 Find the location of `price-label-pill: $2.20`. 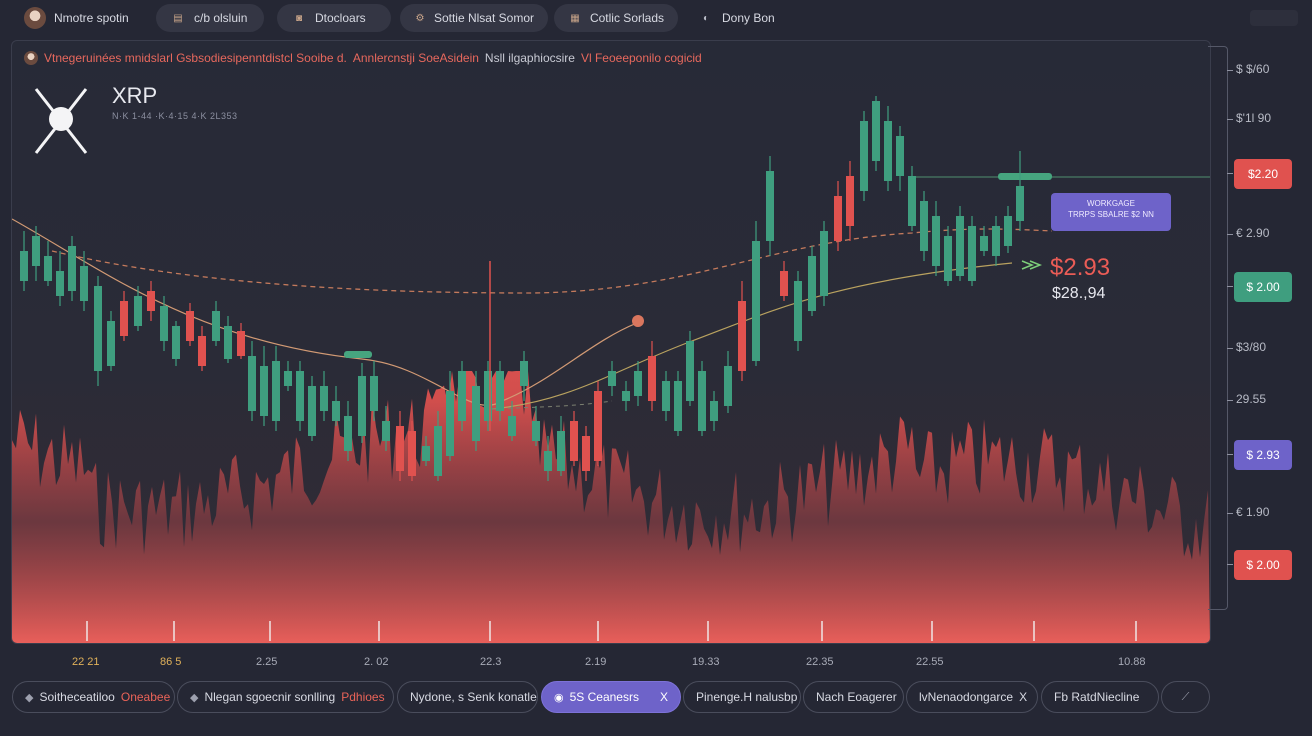

price-label-pill: $2.20 is located at coordinates (1263, 174).